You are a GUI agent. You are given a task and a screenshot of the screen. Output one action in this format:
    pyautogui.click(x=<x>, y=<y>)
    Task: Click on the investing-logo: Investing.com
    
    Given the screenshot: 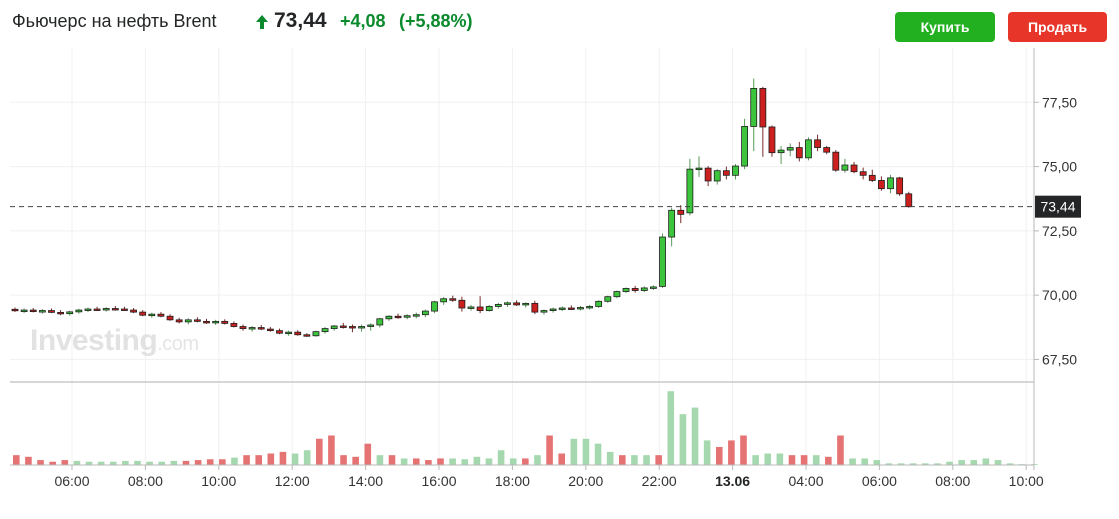 What is the action you would take?
    pyautogui.click(x=114, y=341)
    